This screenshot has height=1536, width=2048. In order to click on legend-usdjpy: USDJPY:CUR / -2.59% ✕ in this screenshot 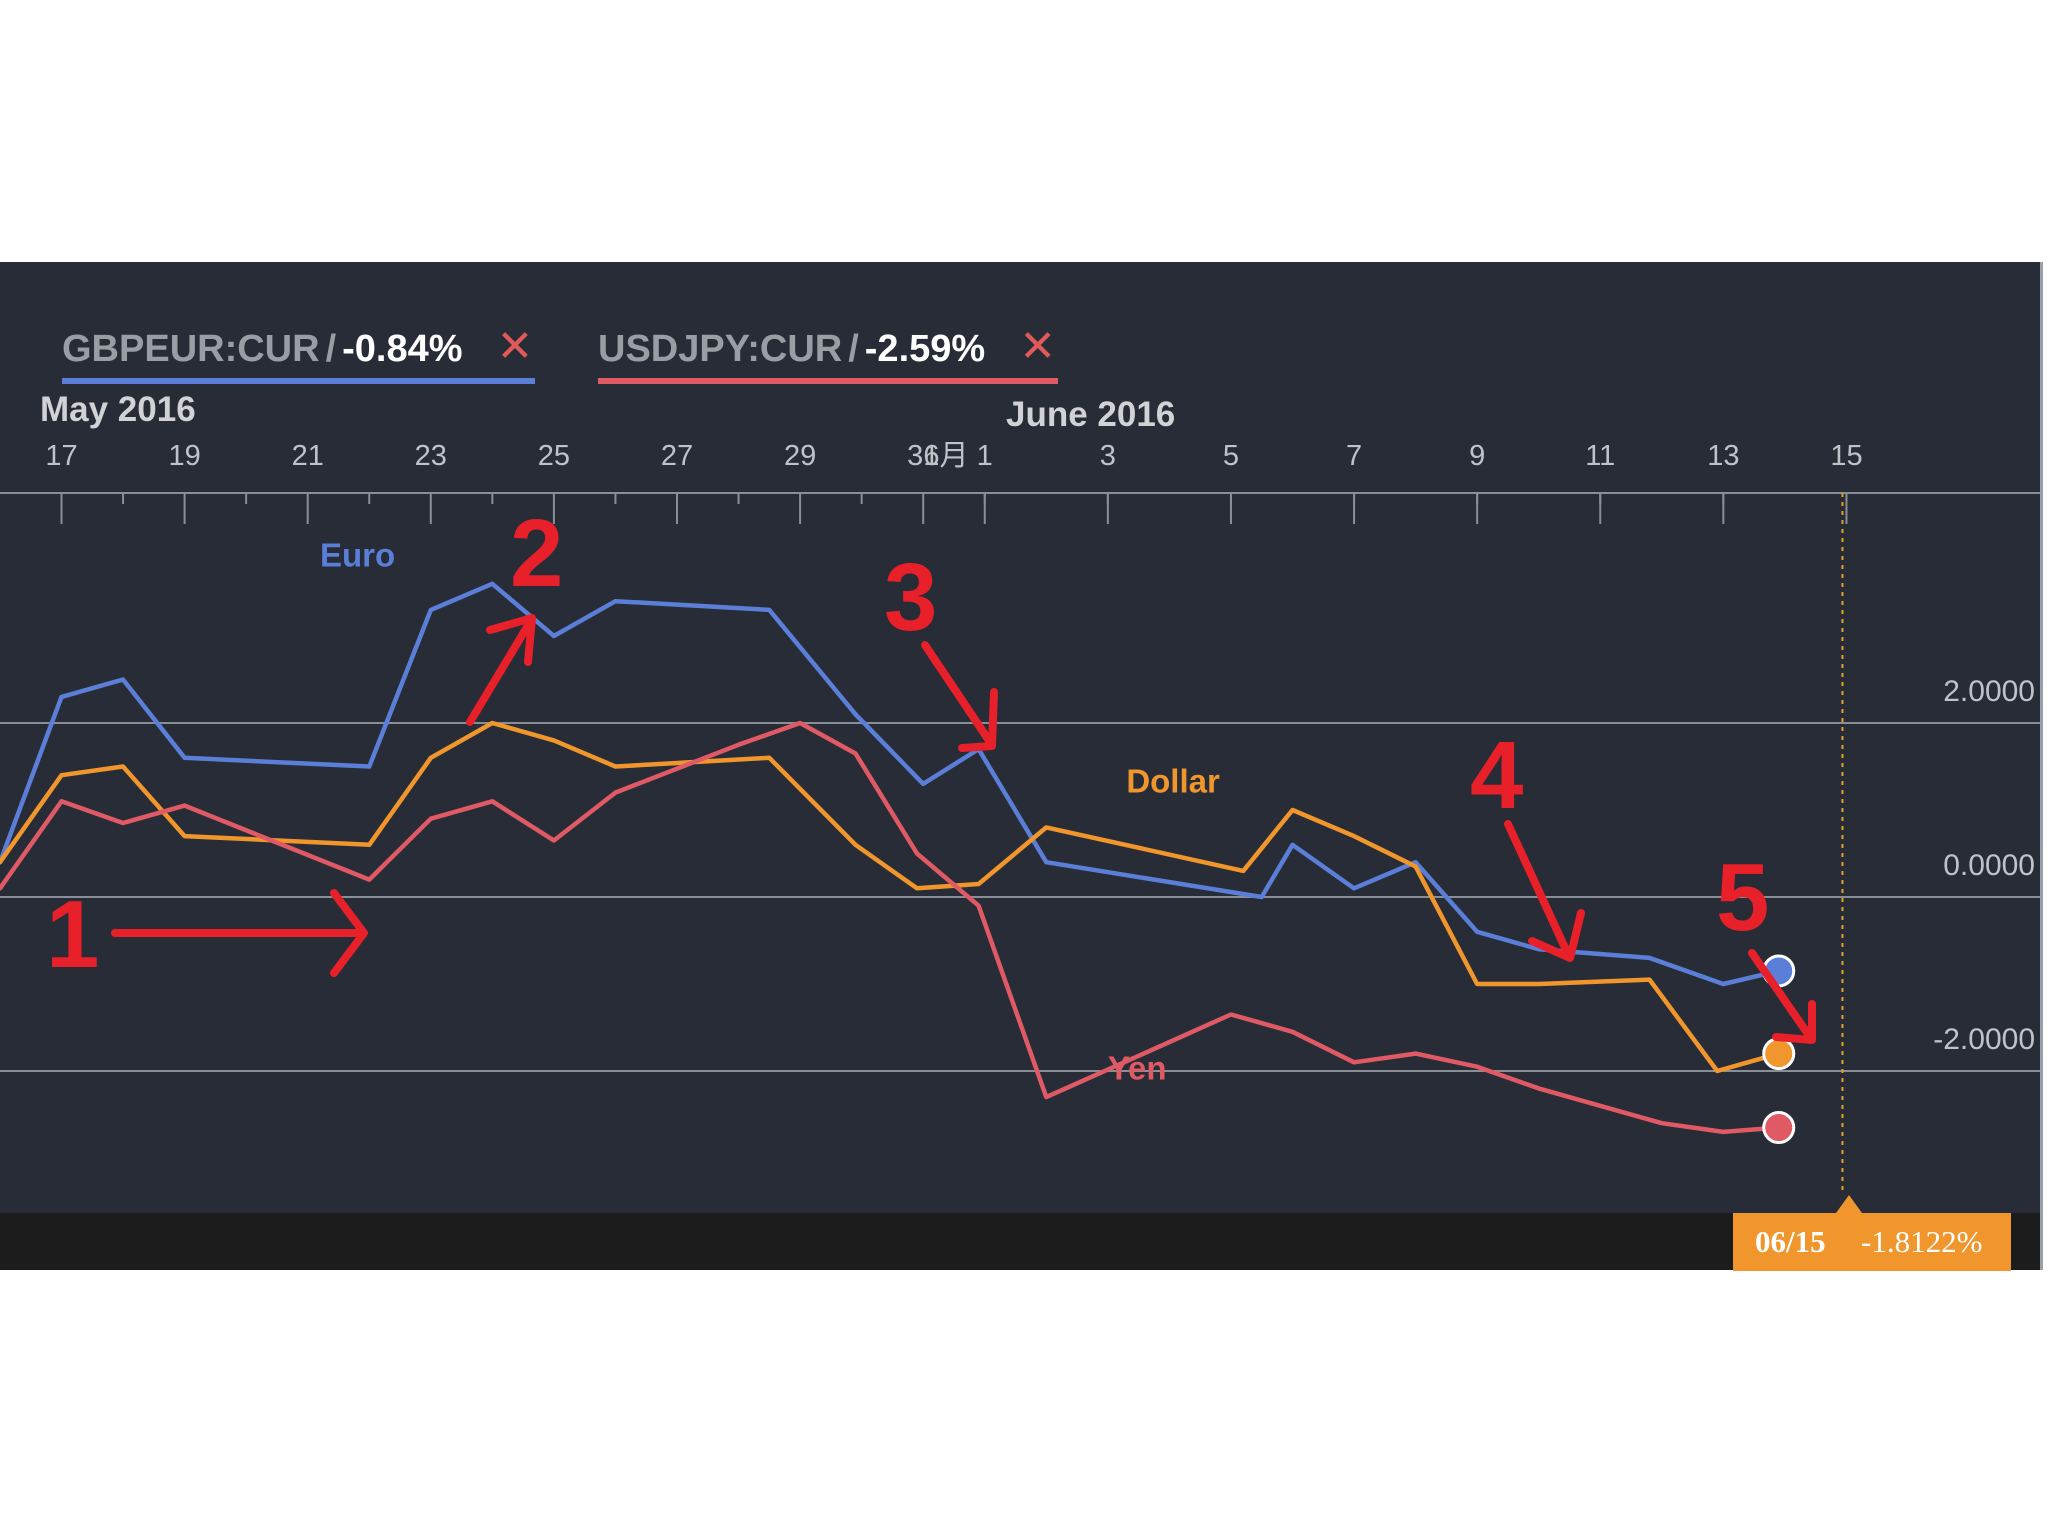, I will do `click(828, 353)`.